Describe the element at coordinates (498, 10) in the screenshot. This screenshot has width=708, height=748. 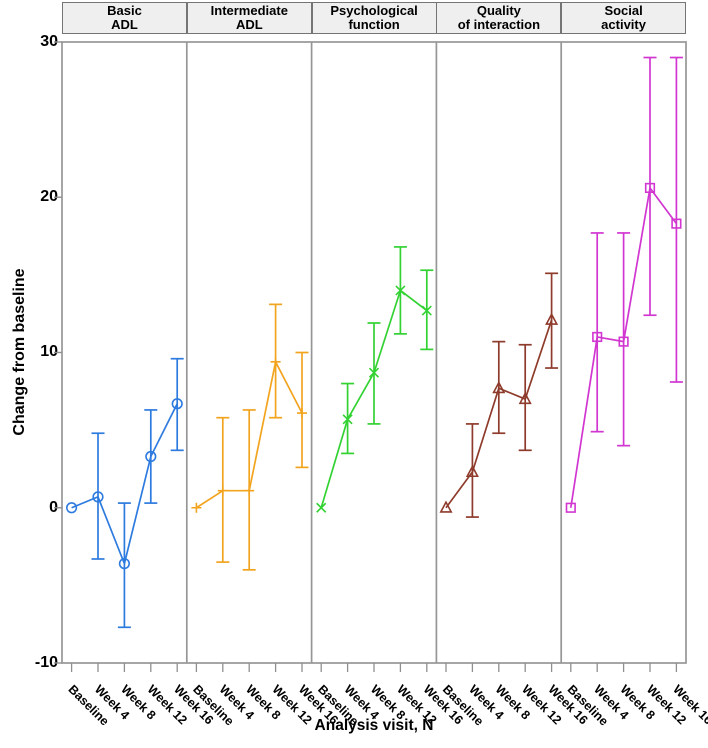
I see `panel-header-line: Quality` at that location.